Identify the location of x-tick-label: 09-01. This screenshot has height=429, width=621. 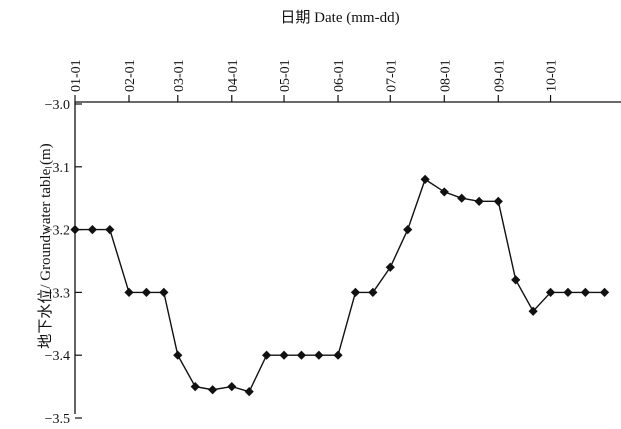
(499, 75).